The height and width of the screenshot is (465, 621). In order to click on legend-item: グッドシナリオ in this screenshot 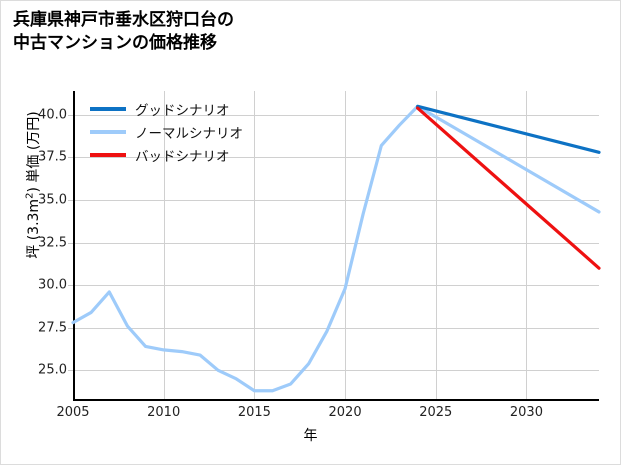, I will do `click(200, 108)`.